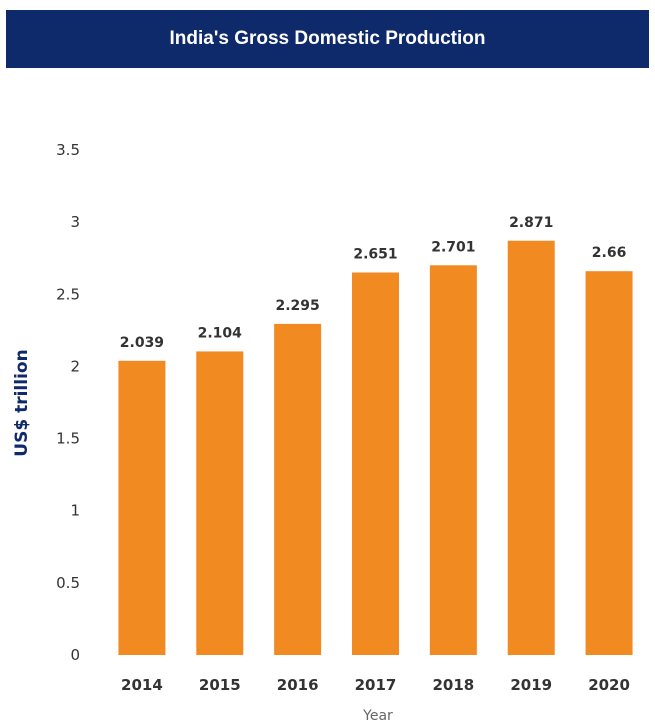 This screenshot has width=655, height=723. I want to click on y-tick-label: 3.5, so click(68, 150).